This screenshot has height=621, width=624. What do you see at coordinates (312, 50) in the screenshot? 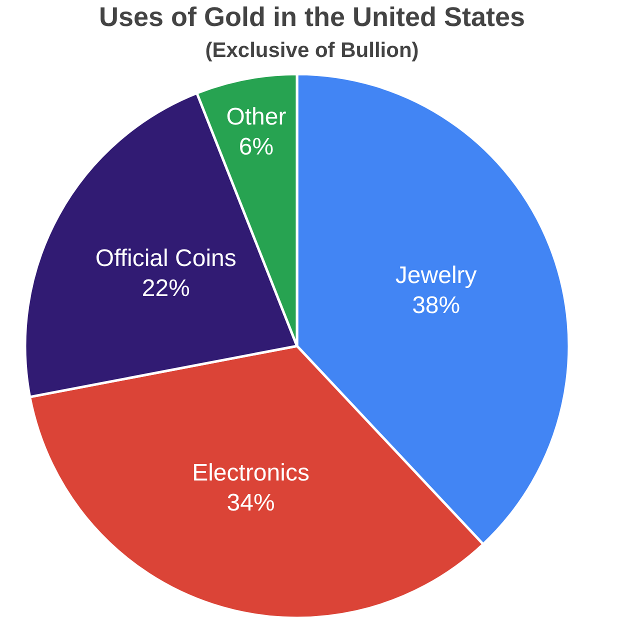
I see `chart-subtitle: (Exclusive of Bullion)` at bounding box center [312, 50].